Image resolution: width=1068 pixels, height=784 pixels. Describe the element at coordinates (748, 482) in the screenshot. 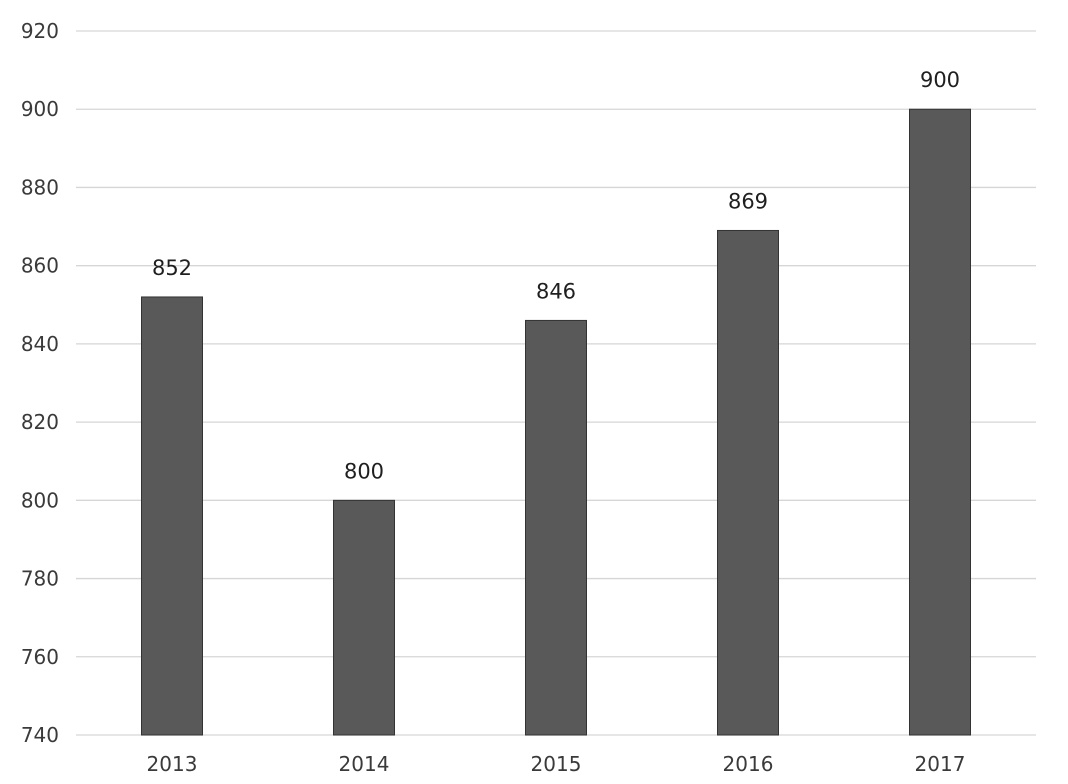

I see `bar-2016` at that location.